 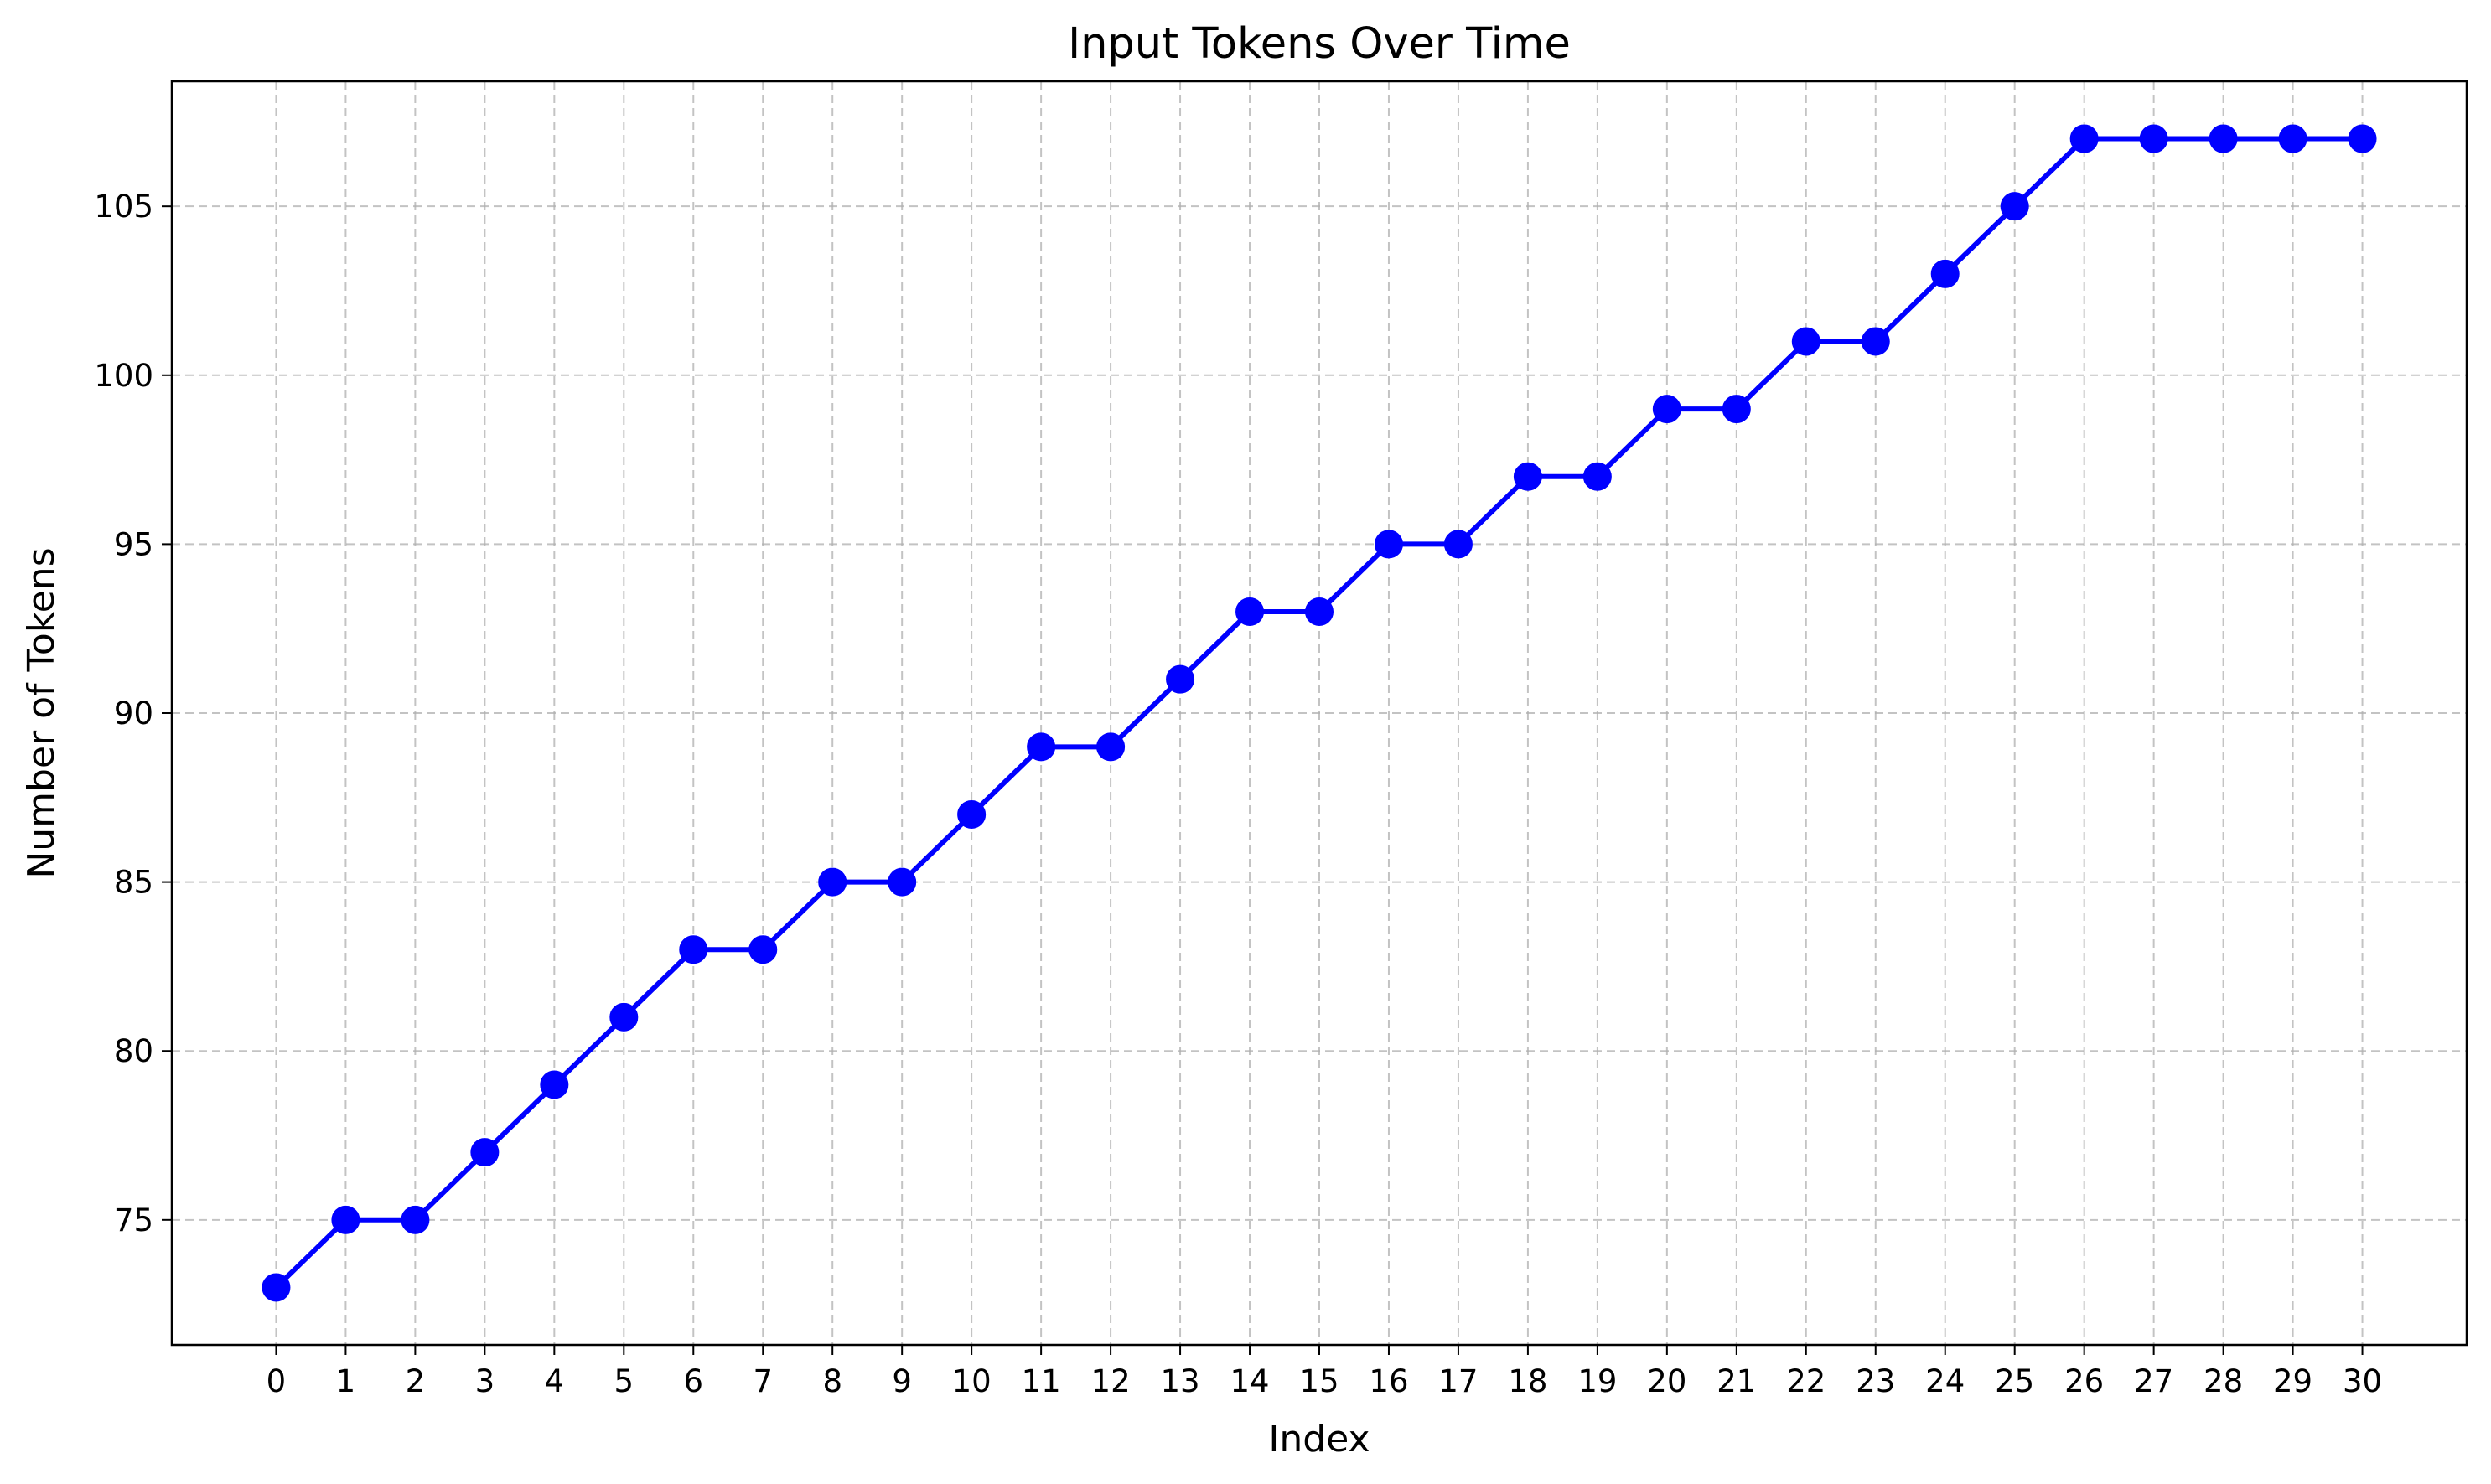 I want to click on x-tick-label: 18, so click(x=1527, y=1381).